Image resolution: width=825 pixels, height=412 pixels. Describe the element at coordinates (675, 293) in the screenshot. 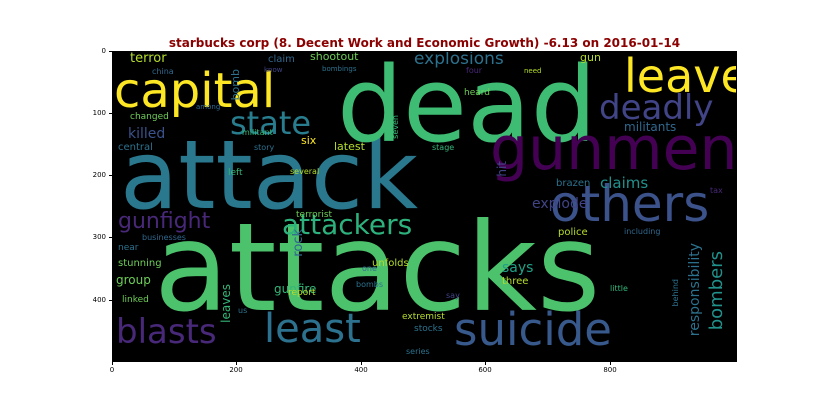

I see `word-behind: behind` at that location.